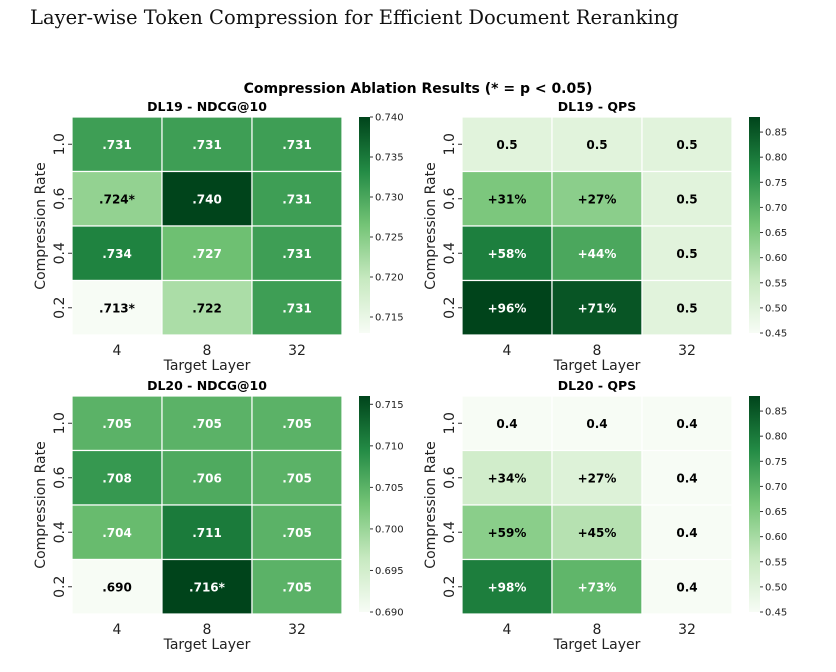 The height and width of the screenshot is (672, 836). I want to click on colorbar-tick-label: 0.705, so click(389, 488).